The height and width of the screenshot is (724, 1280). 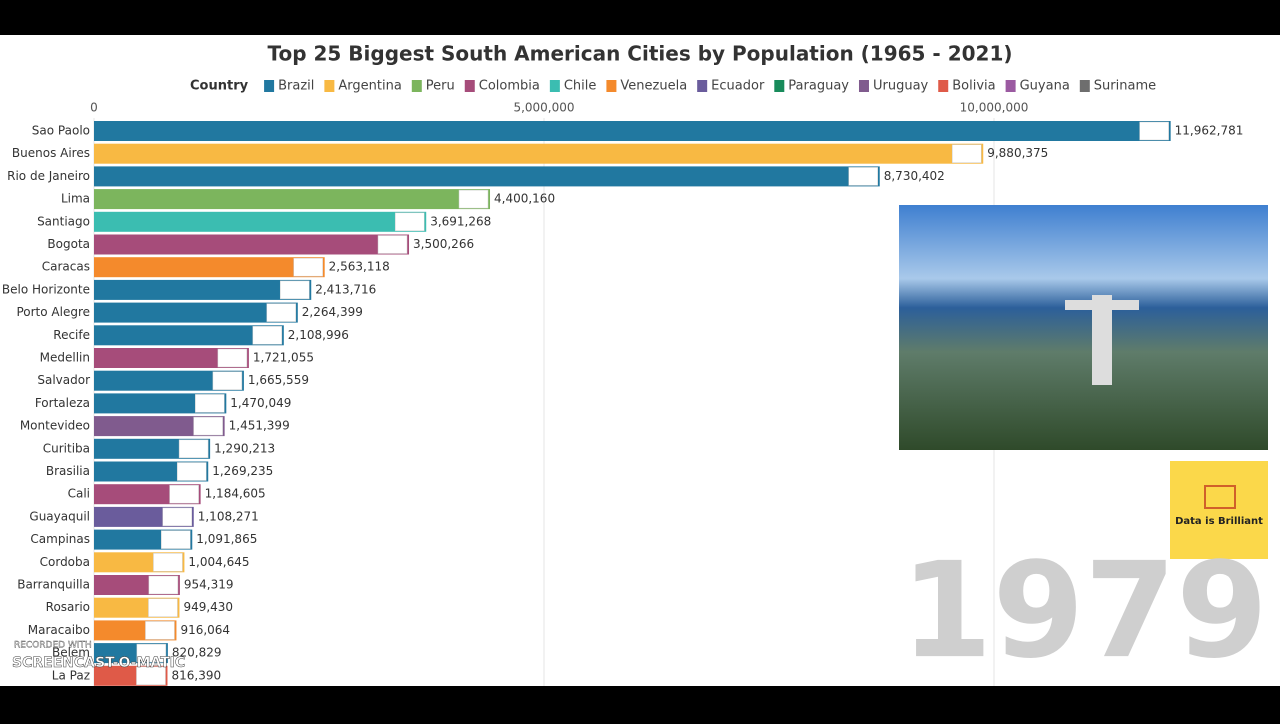 What do you see at coordinates (79, 494) in the screenshot?
I see `y-tick-label: Cali` at bounding box center [79, 494].